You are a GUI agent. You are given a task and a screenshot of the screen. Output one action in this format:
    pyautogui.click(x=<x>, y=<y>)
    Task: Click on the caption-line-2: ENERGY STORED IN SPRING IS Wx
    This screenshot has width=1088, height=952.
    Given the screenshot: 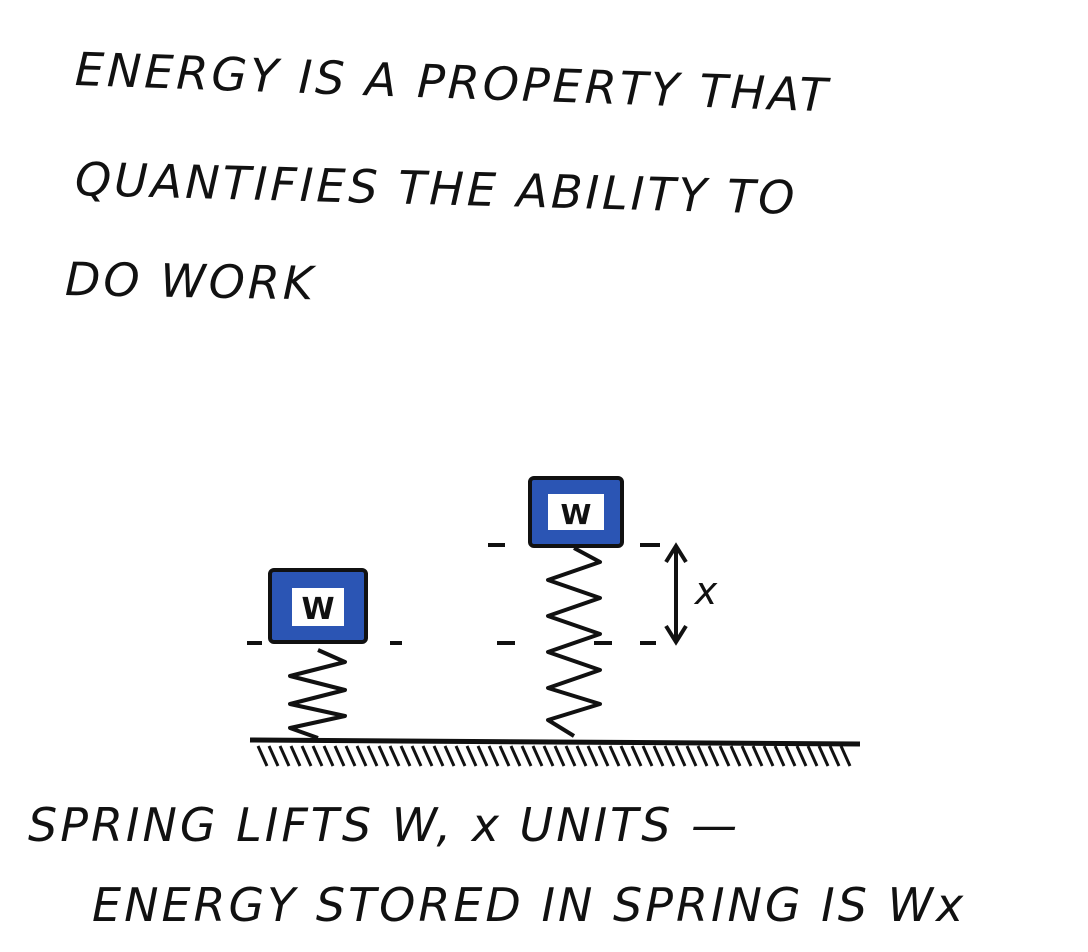 What is the action you would take?
    pyautogui.click(x=529, y=905)
    